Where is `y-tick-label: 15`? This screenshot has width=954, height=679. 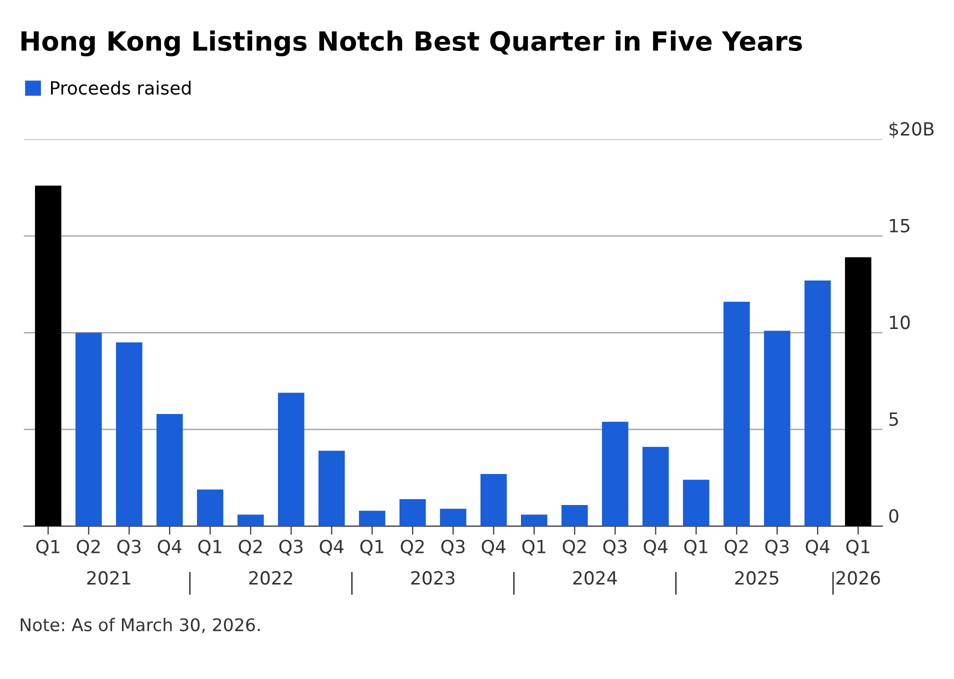
y-tick-label: 15 is located at coordinates (900, 225).